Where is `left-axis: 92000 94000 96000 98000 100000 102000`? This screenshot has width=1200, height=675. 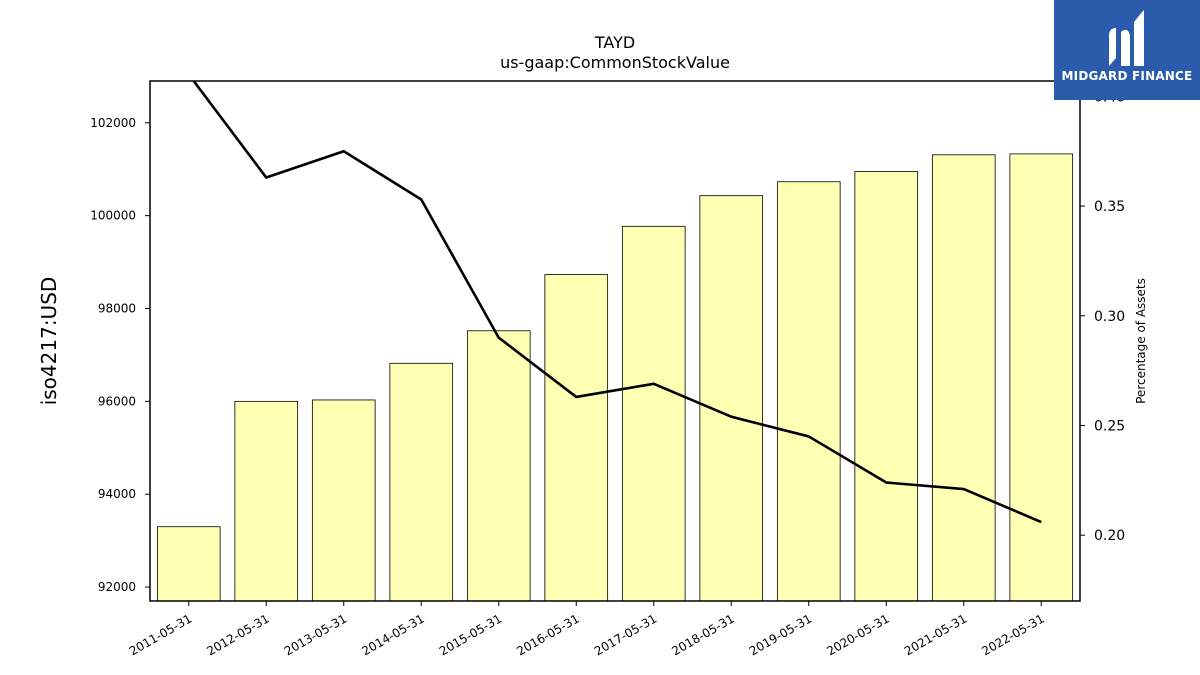
left-axis: 92000 94000 96000 98000 100000 102000 is located at coordinates (120, 355).